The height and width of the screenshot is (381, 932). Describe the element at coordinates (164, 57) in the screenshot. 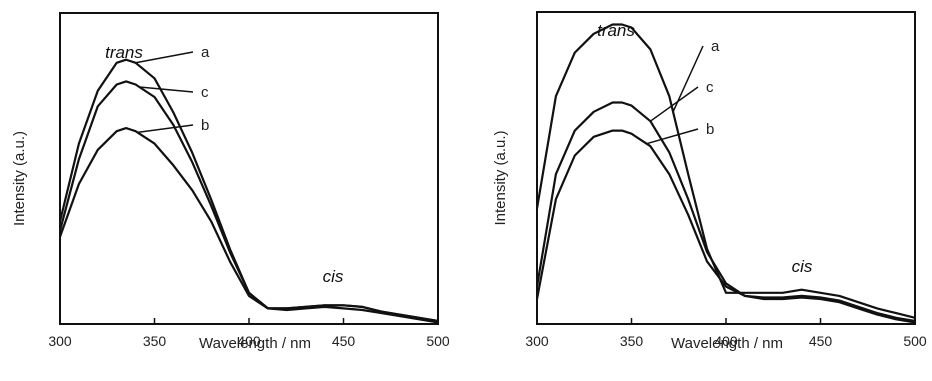

I see `series-leader-a` at that location.